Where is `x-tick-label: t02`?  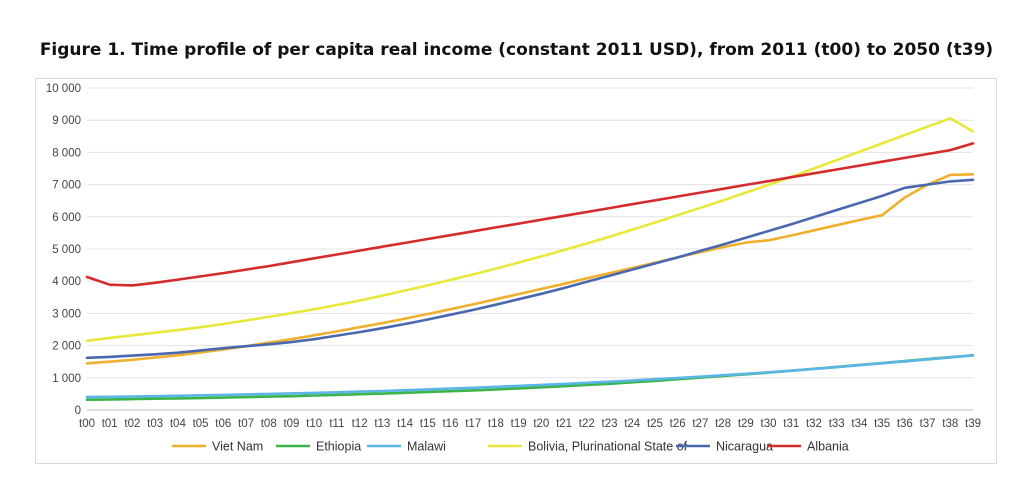 x-tick-label: t02 is located at coordinates (132, 424).